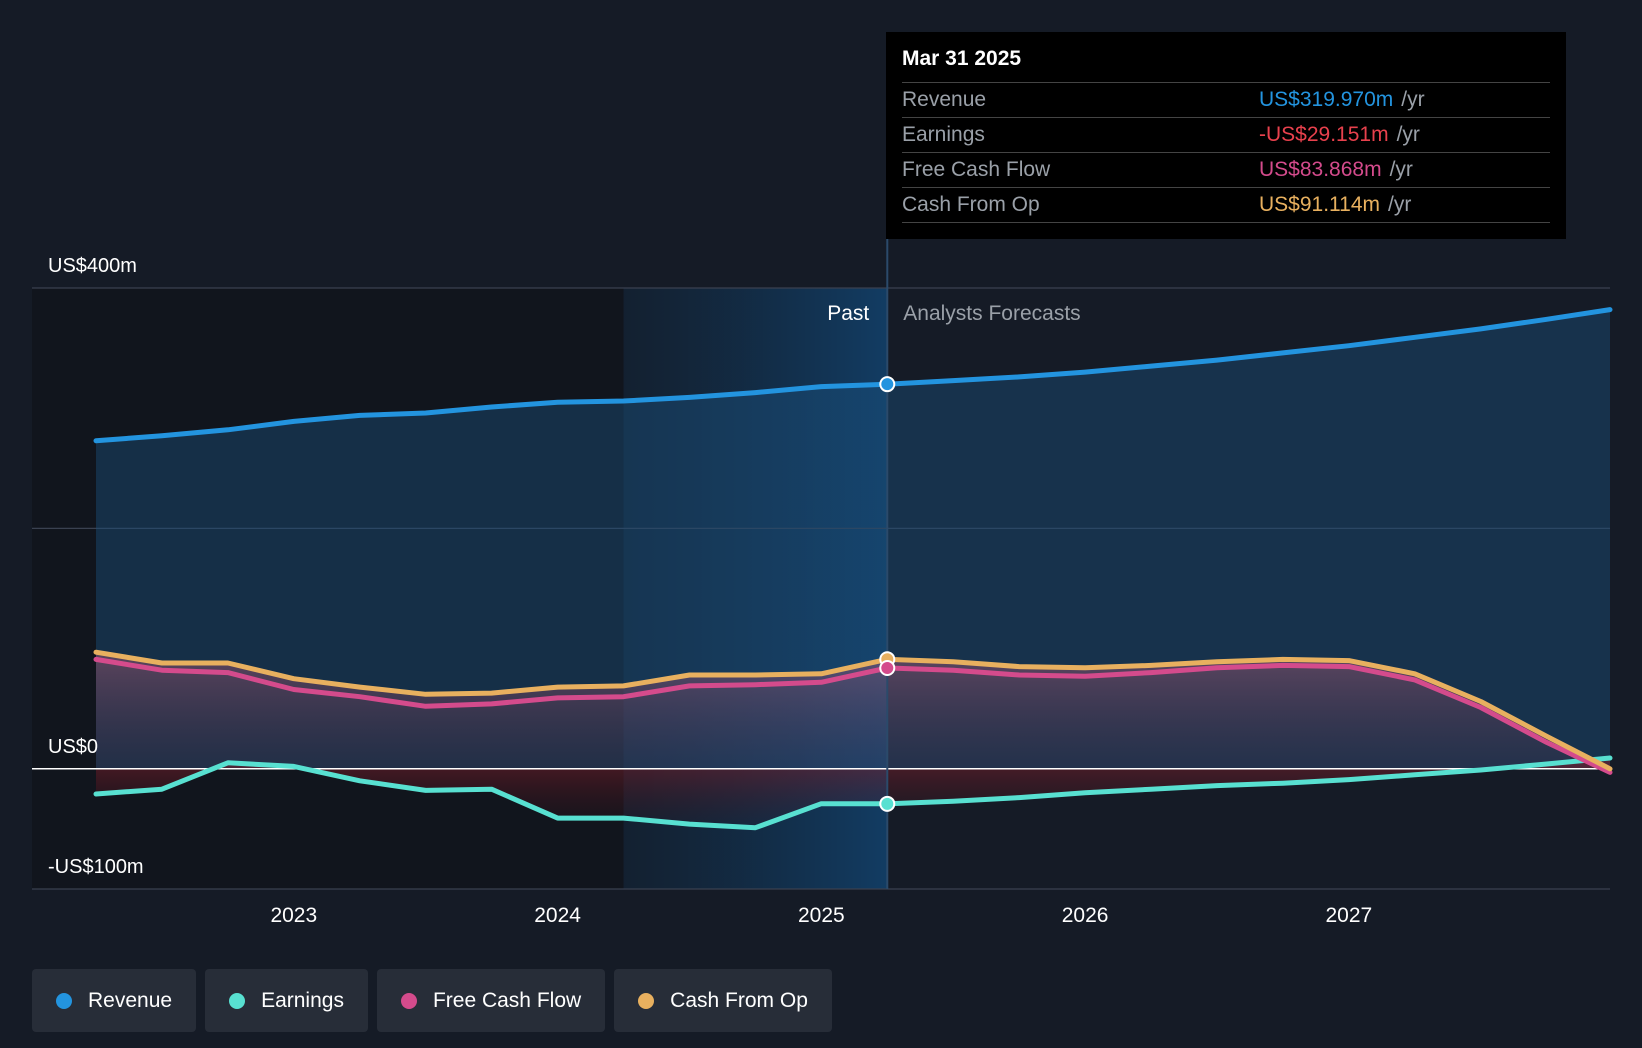 The image size is (1642, 1048). I want to click on tooltip-row-free-cash-flow: Free Cash Flow US$83.868m/yr, so click(1226, 169).